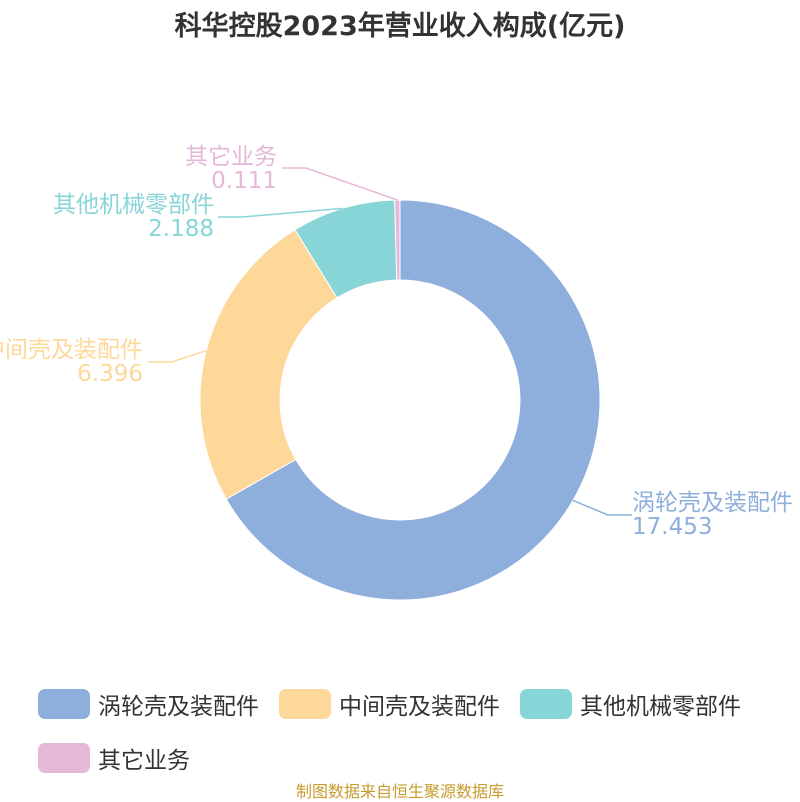 This screenshot has height=802, width=800. I want to click on legend-item-intermediate-housing: 中间壳及装配件, so click(389, 704).